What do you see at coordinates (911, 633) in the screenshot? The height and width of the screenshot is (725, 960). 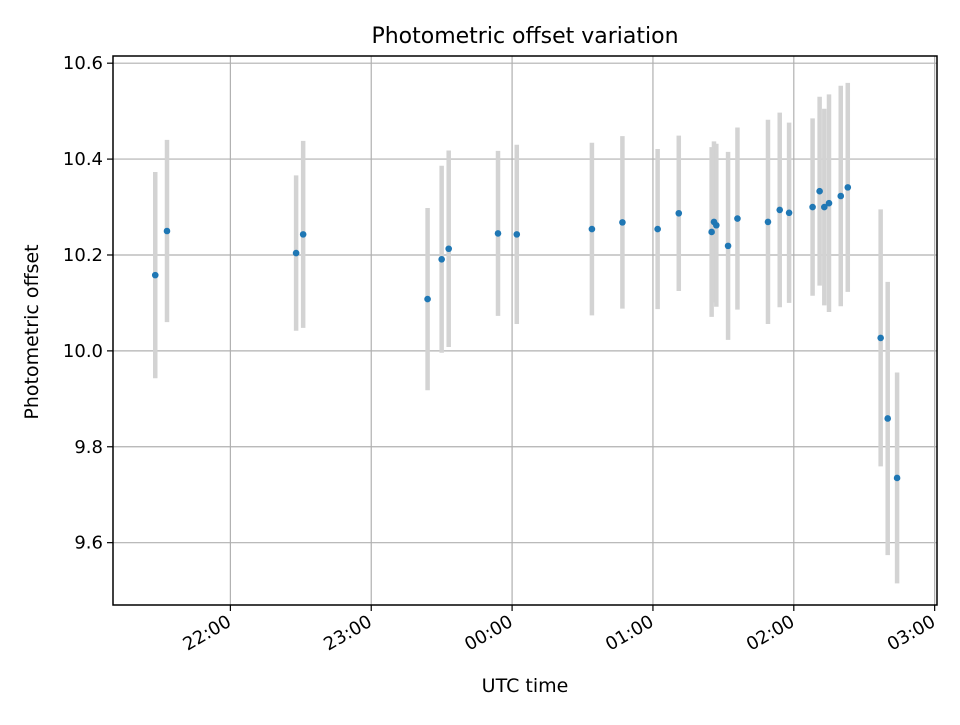 I see `x-tick-label: 03:00` at bounding box center [911, 633].